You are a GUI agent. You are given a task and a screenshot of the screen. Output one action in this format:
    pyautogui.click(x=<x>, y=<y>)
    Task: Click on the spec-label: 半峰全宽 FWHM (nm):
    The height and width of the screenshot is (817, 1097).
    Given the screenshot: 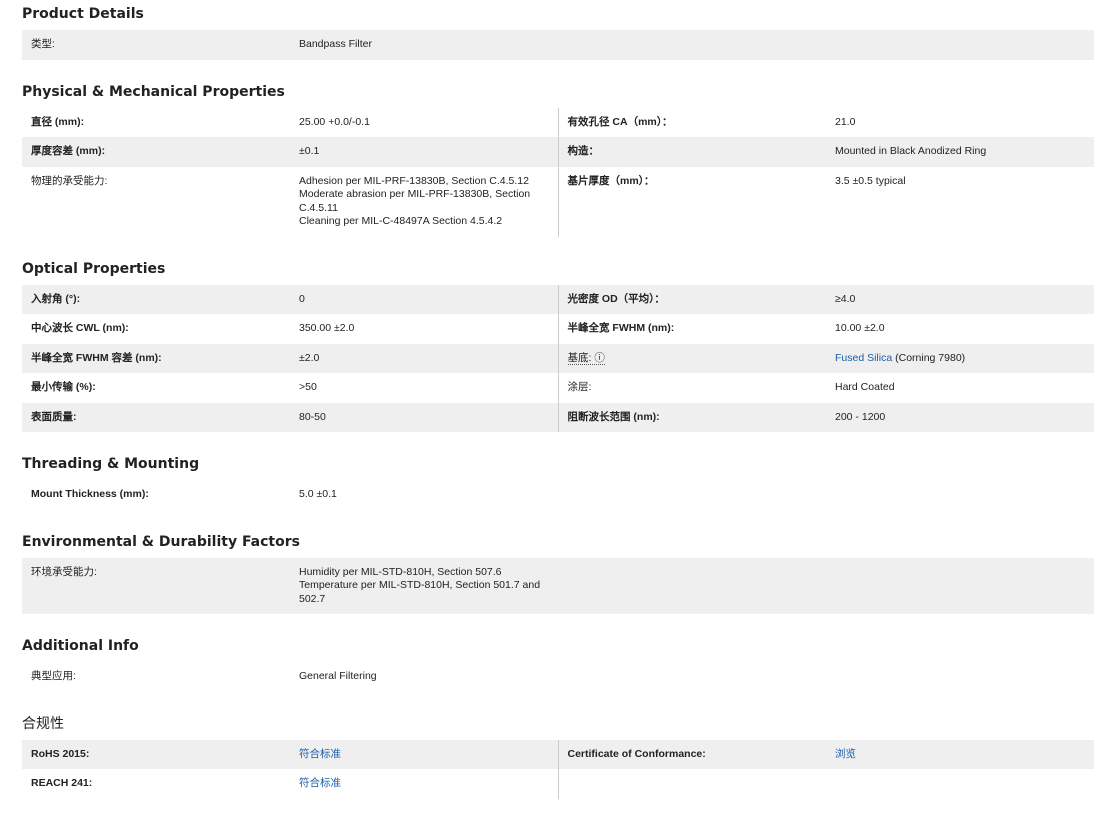 What is the action you would take?
    pyautogui.click(x=621, y=328)
    